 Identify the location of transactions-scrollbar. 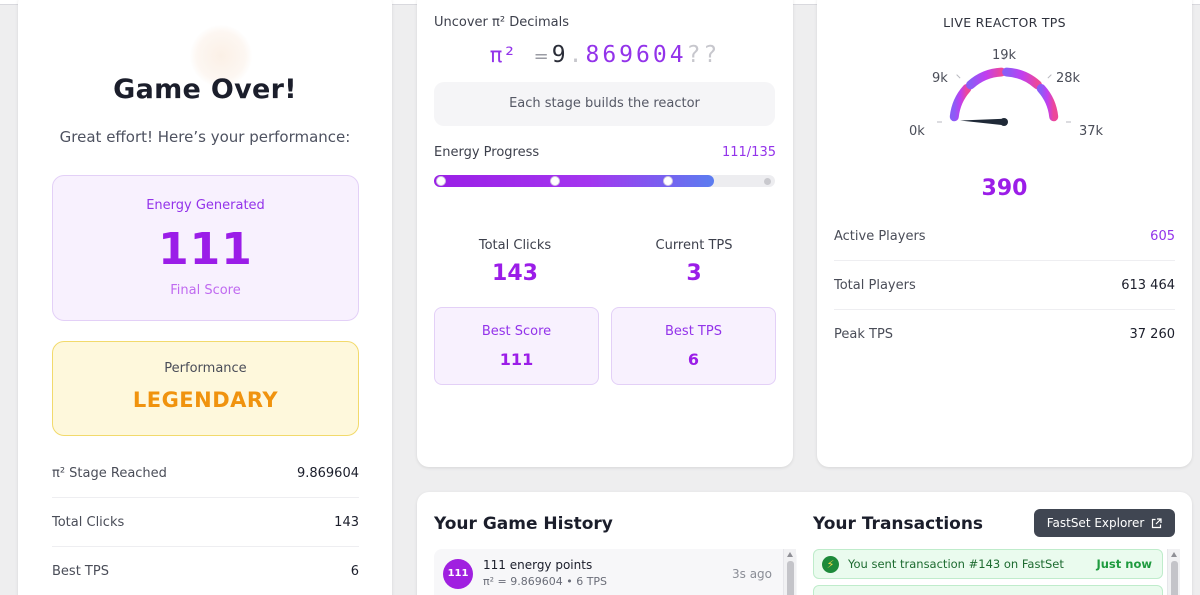
(1173, 572).